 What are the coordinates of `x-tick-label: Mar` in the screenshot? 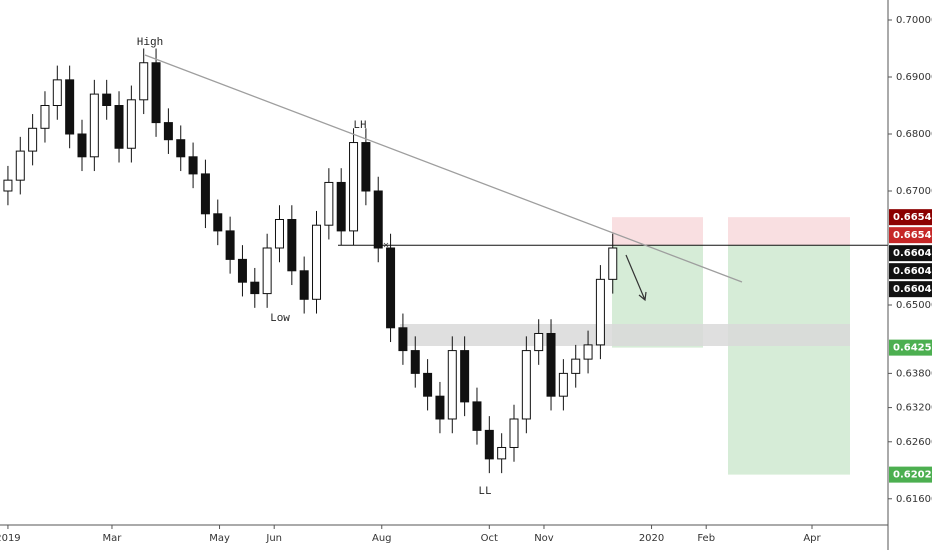 It's located at (113, 538).